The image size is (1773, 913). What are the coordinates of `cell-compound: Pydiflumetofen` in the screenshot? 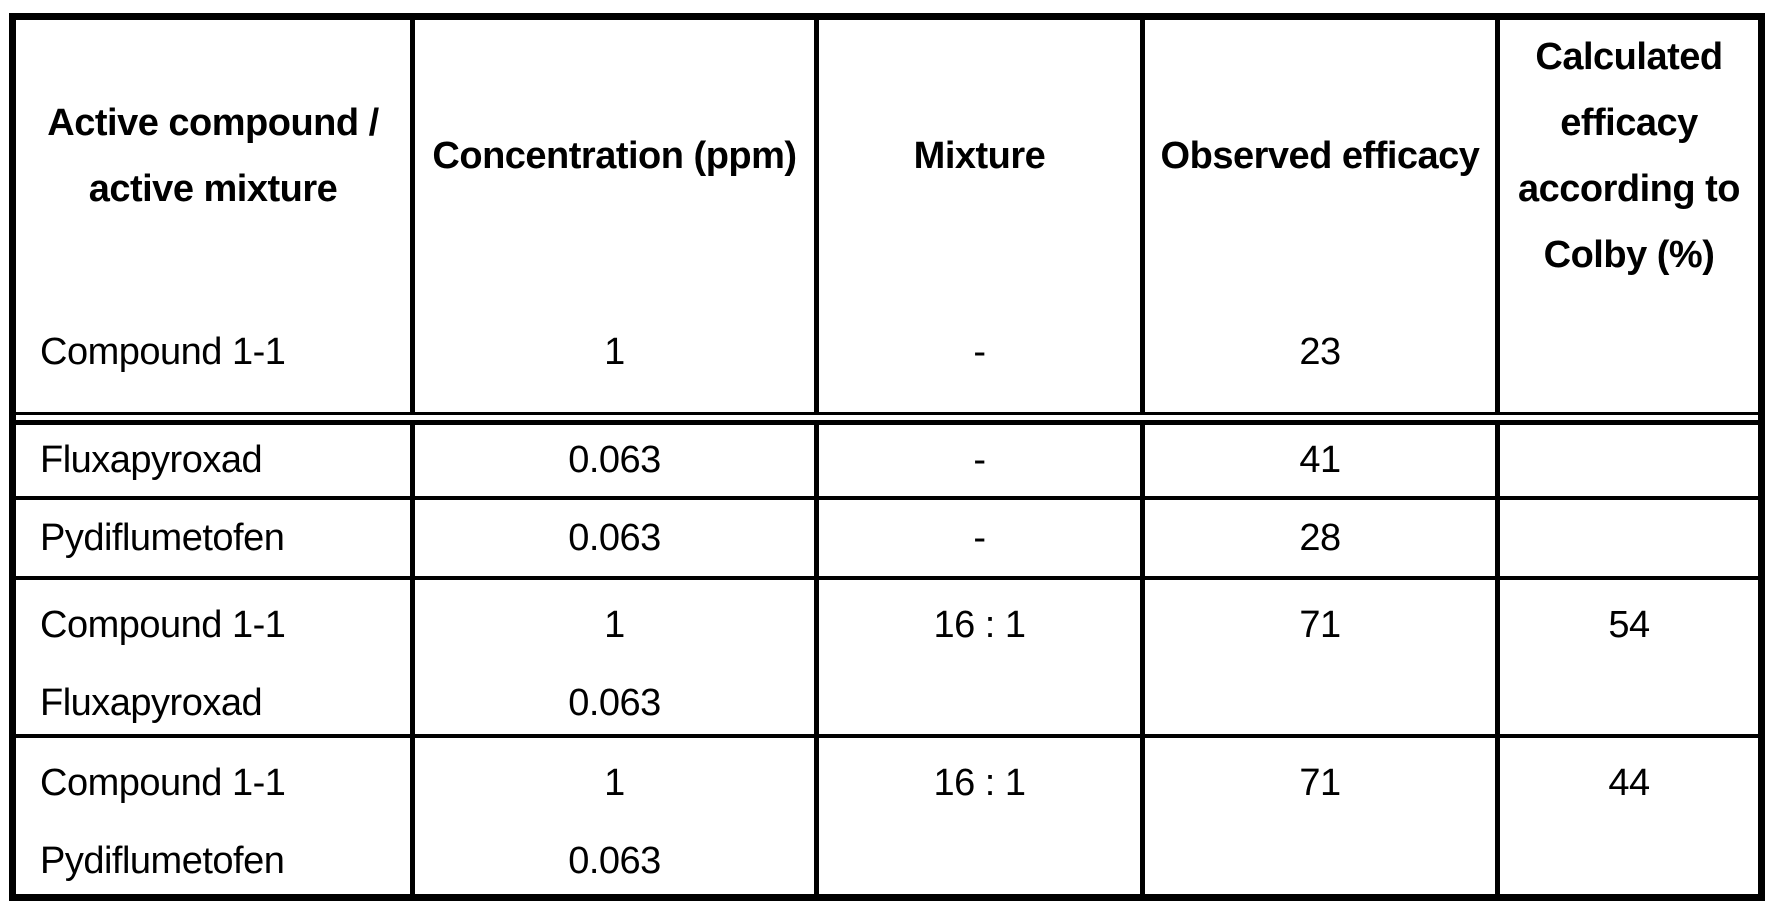 It's located at (215, 538).